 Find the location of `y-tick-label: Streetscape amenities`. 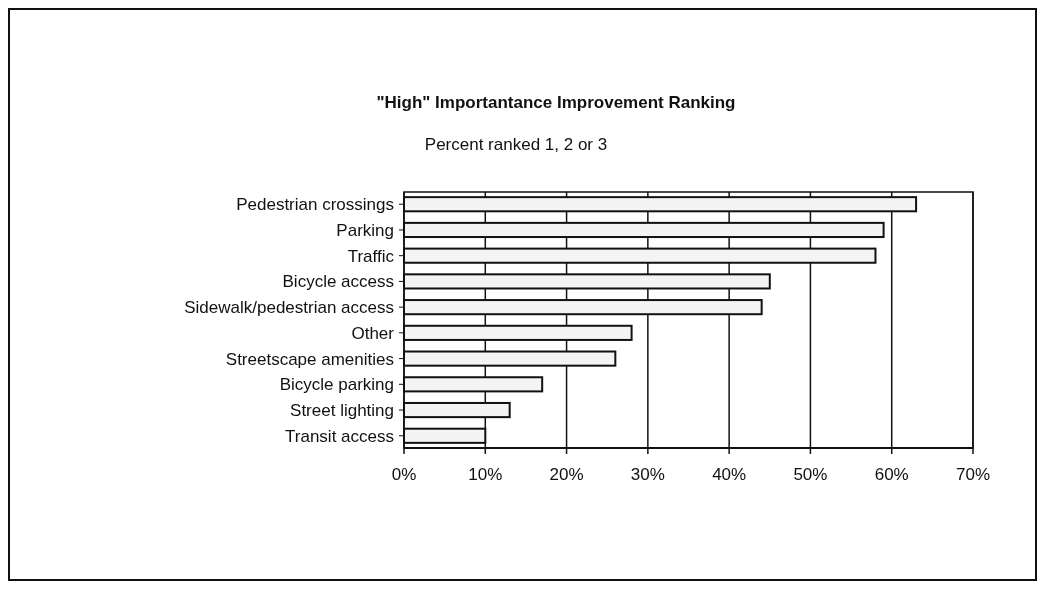

y-tick-label: Streetscape amenities is located at coordinates (309, 359).